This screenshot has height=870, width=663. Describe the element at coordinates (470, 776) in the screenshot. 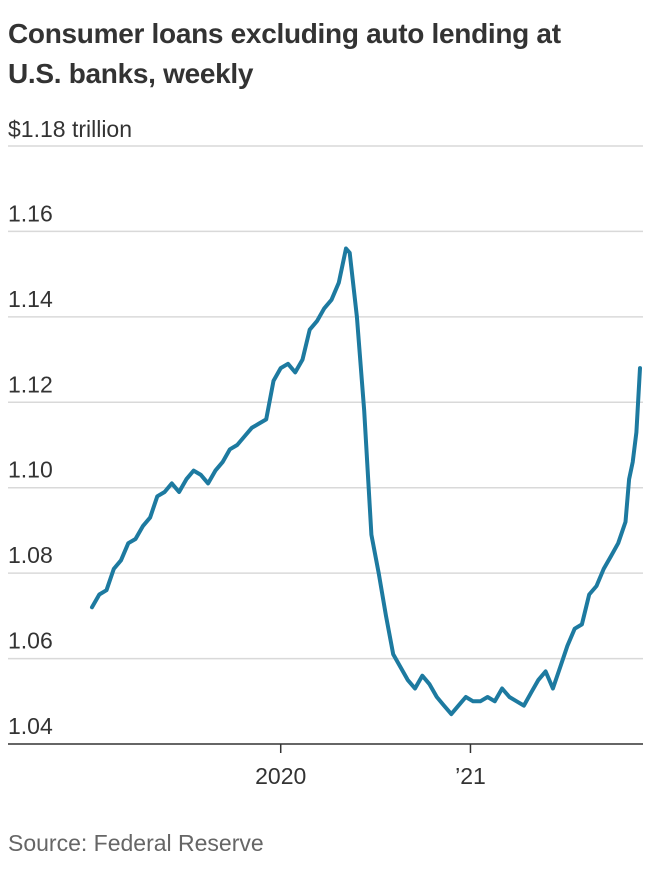

I see `x-tick-label: ’21` at that location.